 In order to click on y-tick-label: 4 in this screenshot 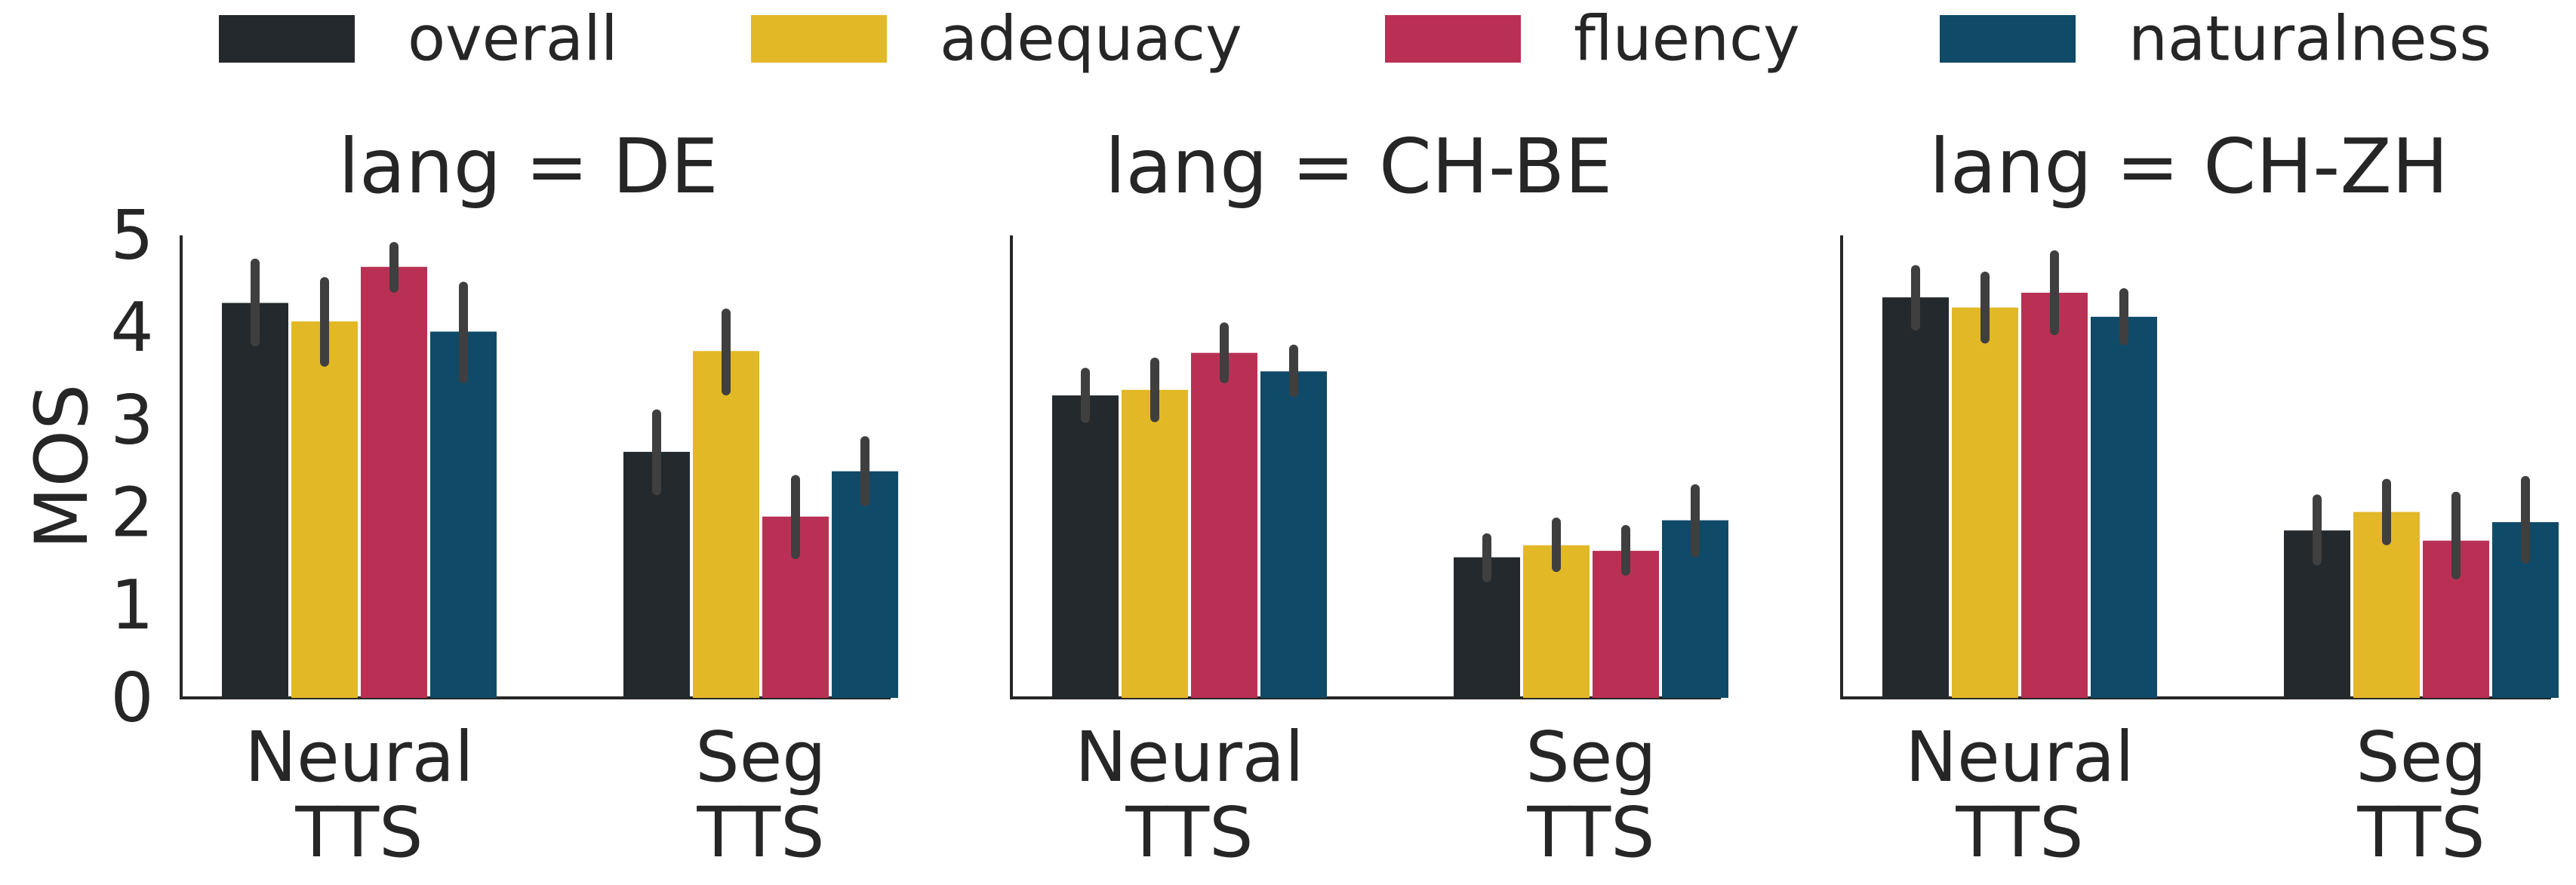, I will do `click(131, 327)`.